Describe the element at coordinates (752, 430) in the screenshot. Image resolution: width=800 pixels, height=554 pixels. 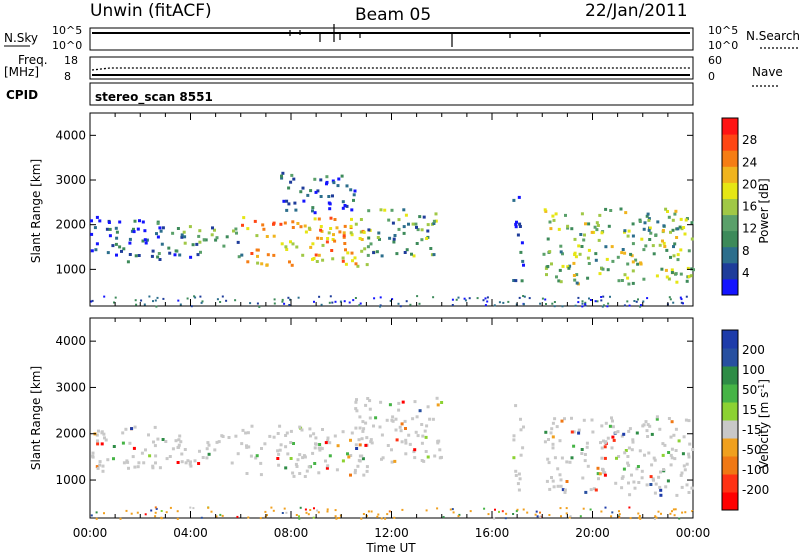
I see `colorbar-tick-label: -15` at that location.